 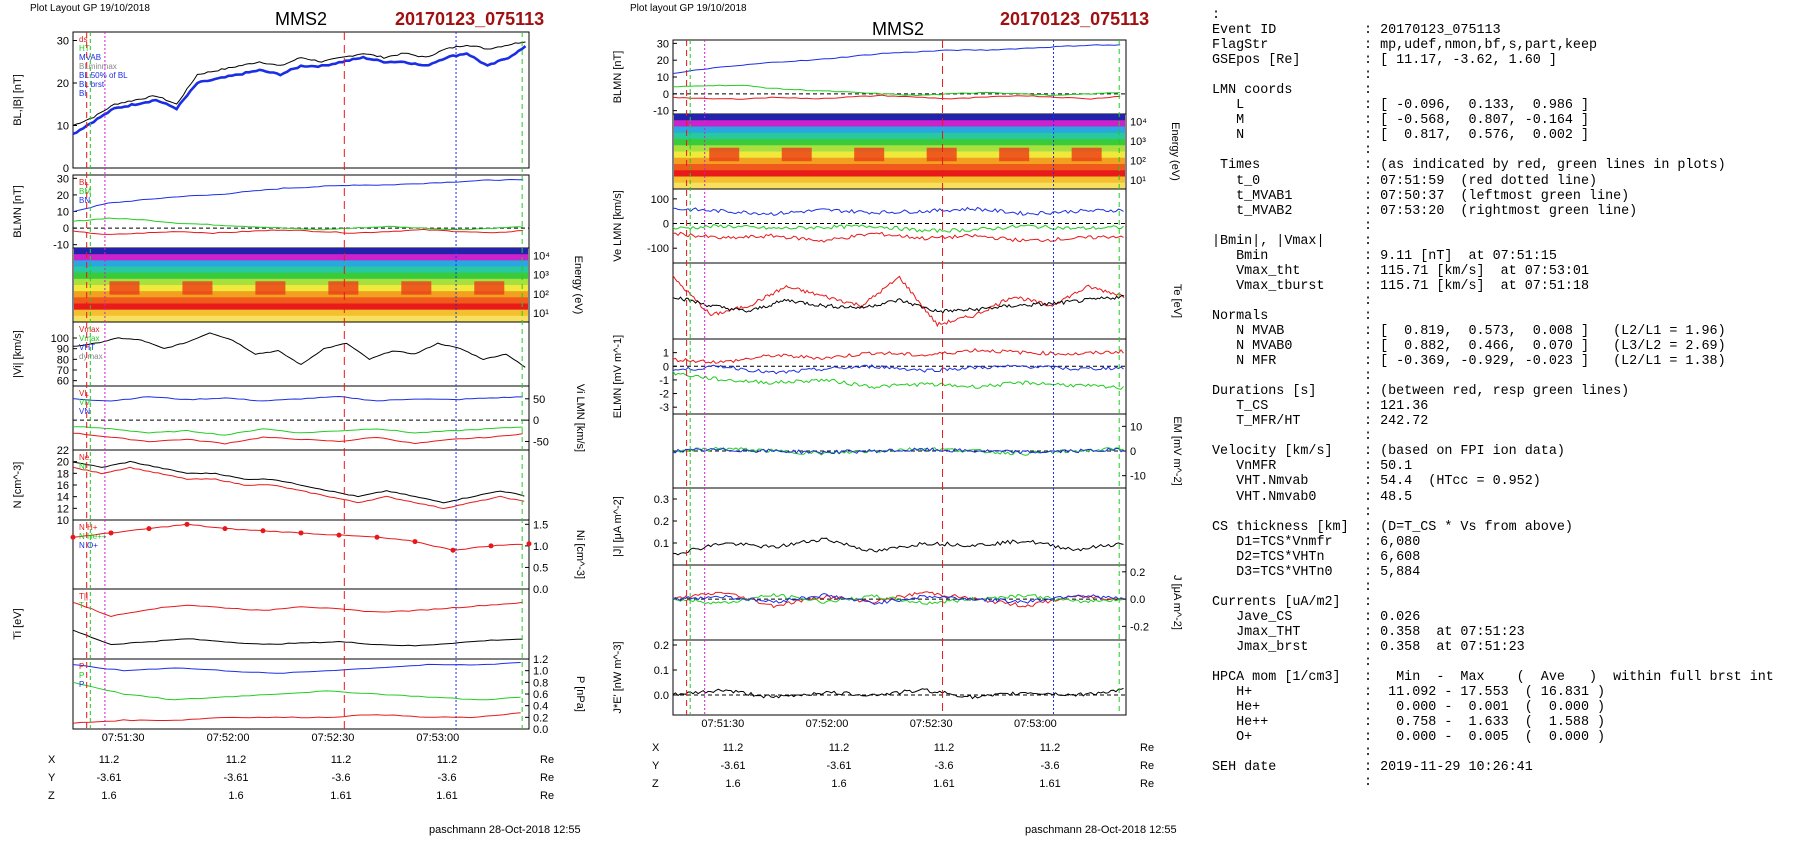 I want to click on mid-8-ylabel: J [μA m^-2], so click(x=1177, y=602).